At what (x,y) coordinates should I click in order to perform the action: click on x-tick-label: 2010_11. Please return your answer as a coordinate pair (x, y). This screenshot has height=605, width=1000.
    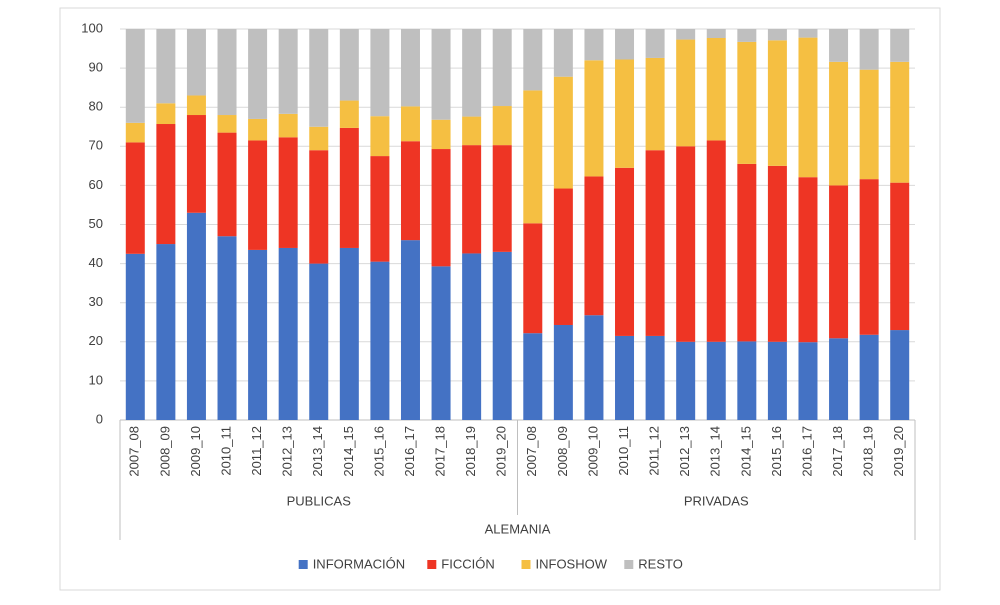
    Looking at the image, I should click on (225, 451).